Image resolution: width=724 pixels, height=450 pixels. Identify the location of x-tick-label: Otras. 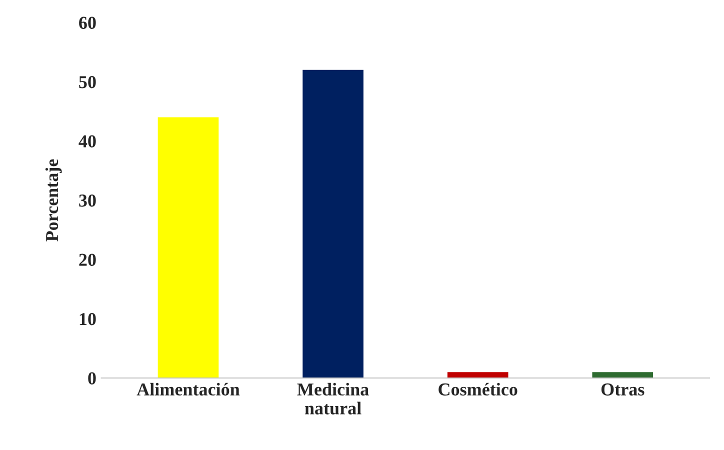
(622, 389).